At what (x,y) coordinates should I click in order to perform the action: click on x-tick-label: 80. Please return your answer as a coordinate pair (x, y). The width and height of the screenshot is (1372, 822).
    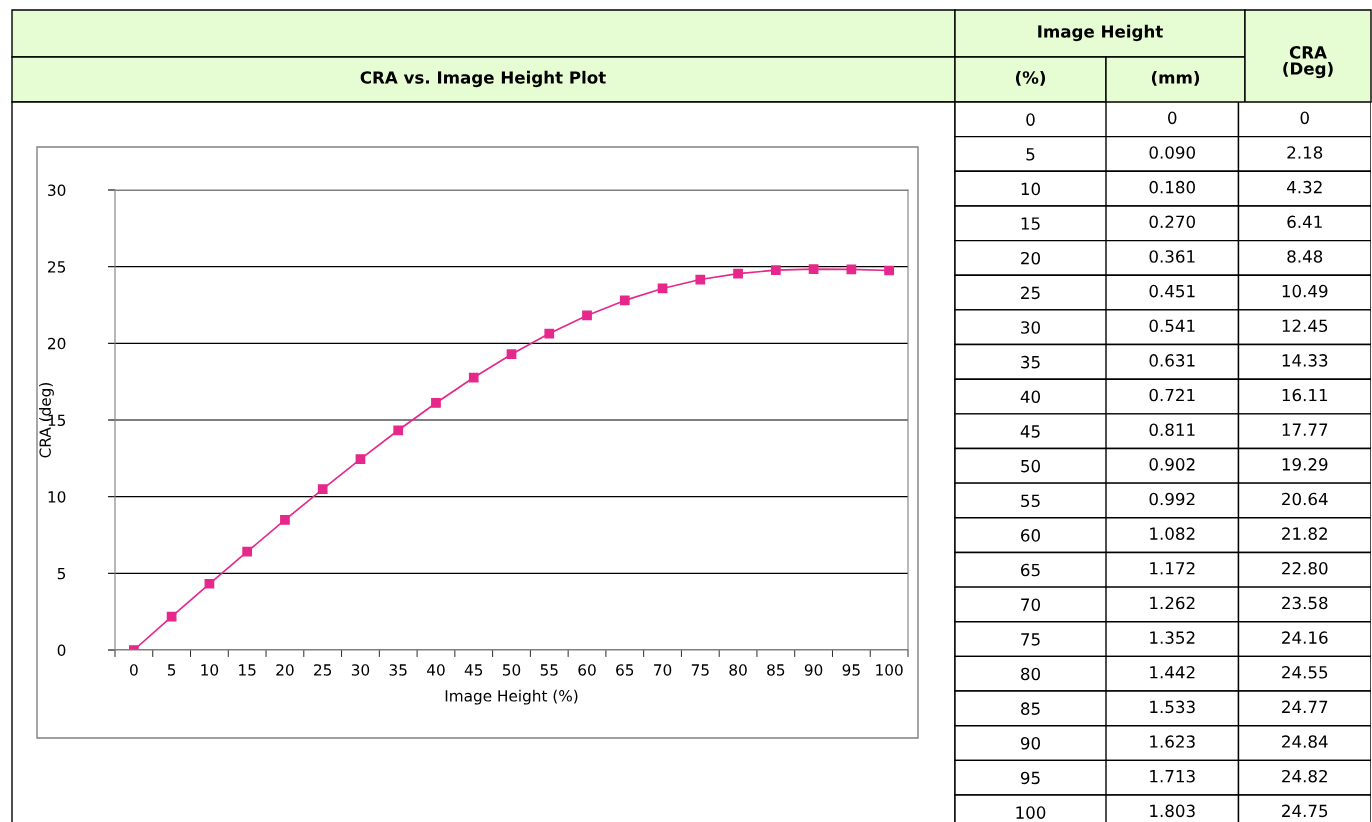
    Looking at the image, I should click on (738, 670).